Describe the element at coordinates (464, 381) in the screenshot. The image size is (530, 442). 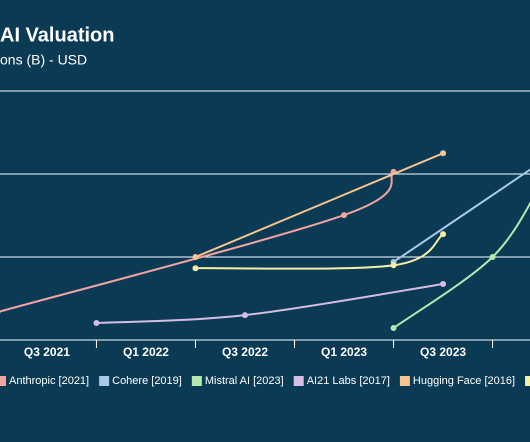
I see `legend-label: Hugging Face [2016]` at that location.